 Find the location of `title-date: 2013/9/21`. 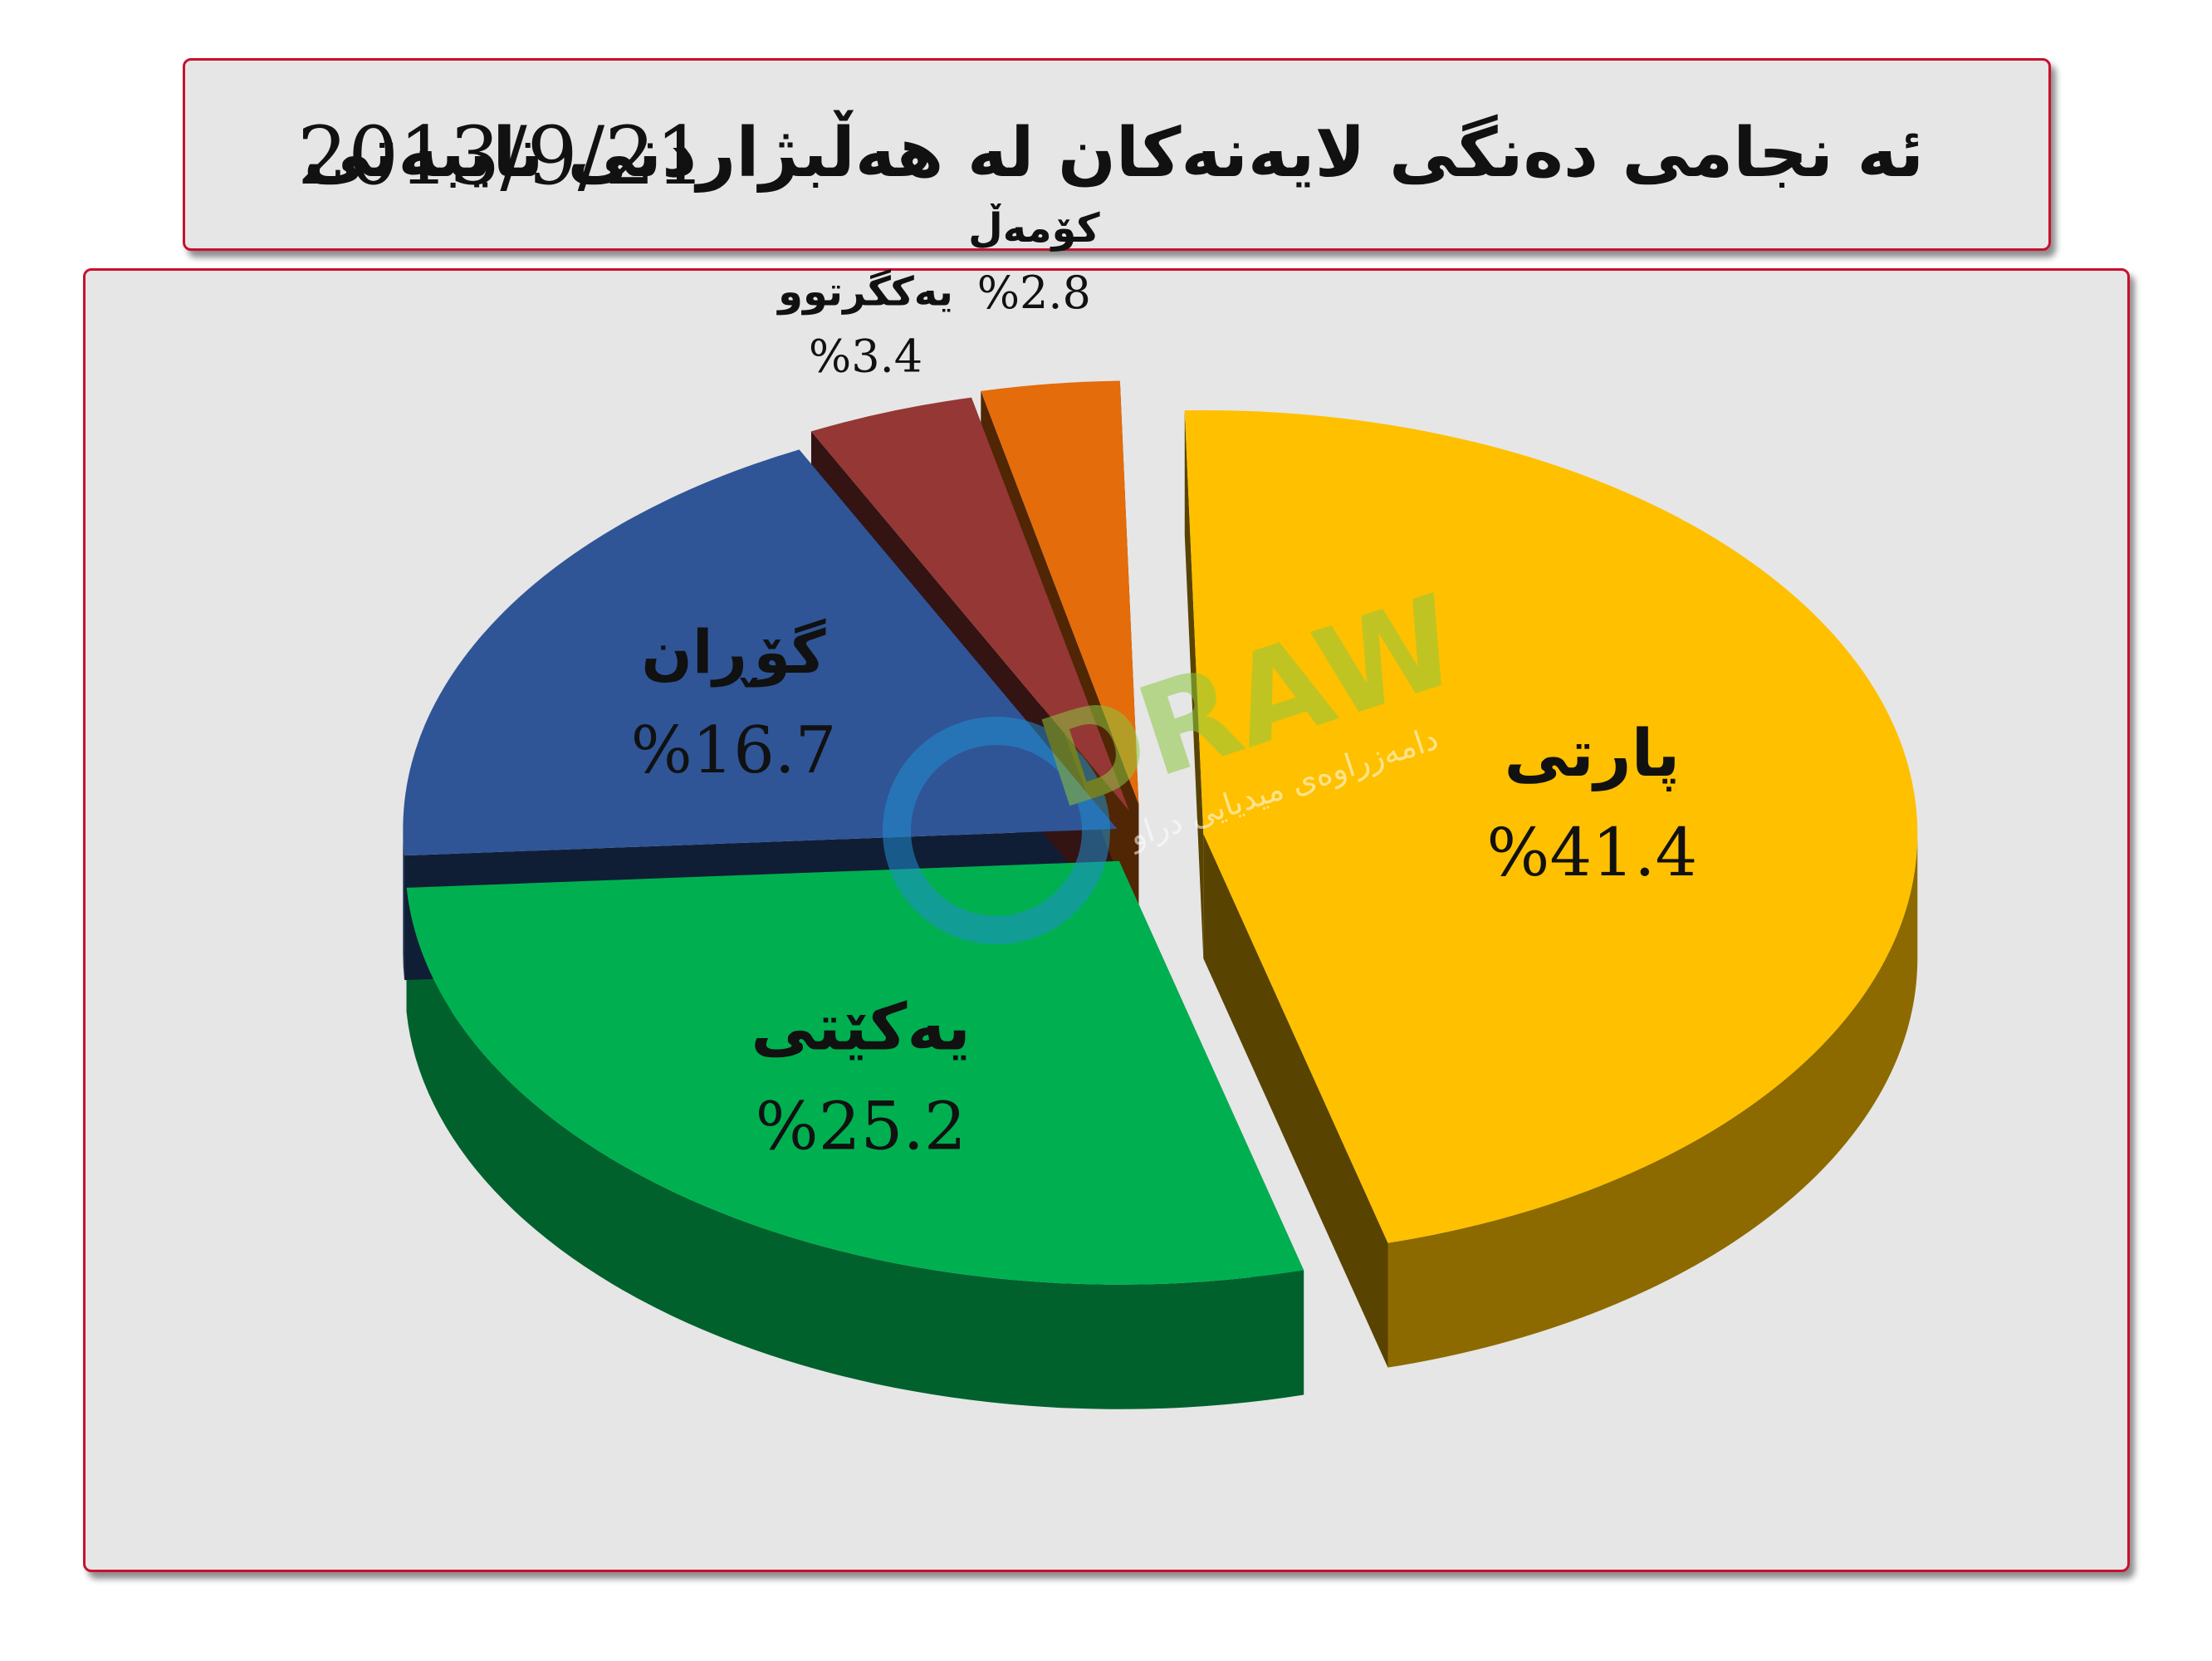

title-date: 2013/9/21 is located at coordinates (502, 156).